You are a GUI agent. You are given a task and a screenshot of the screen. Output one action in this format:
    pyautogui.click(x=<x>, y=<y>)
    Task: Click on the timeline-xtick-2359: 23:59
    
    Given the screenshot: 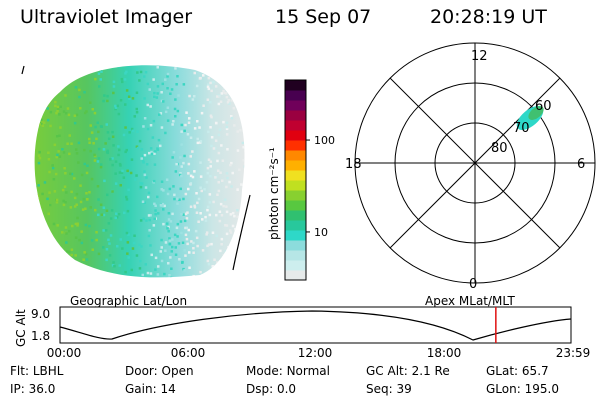 What is the action you would take?
    pyautogui.click(x=573, y=353)
    